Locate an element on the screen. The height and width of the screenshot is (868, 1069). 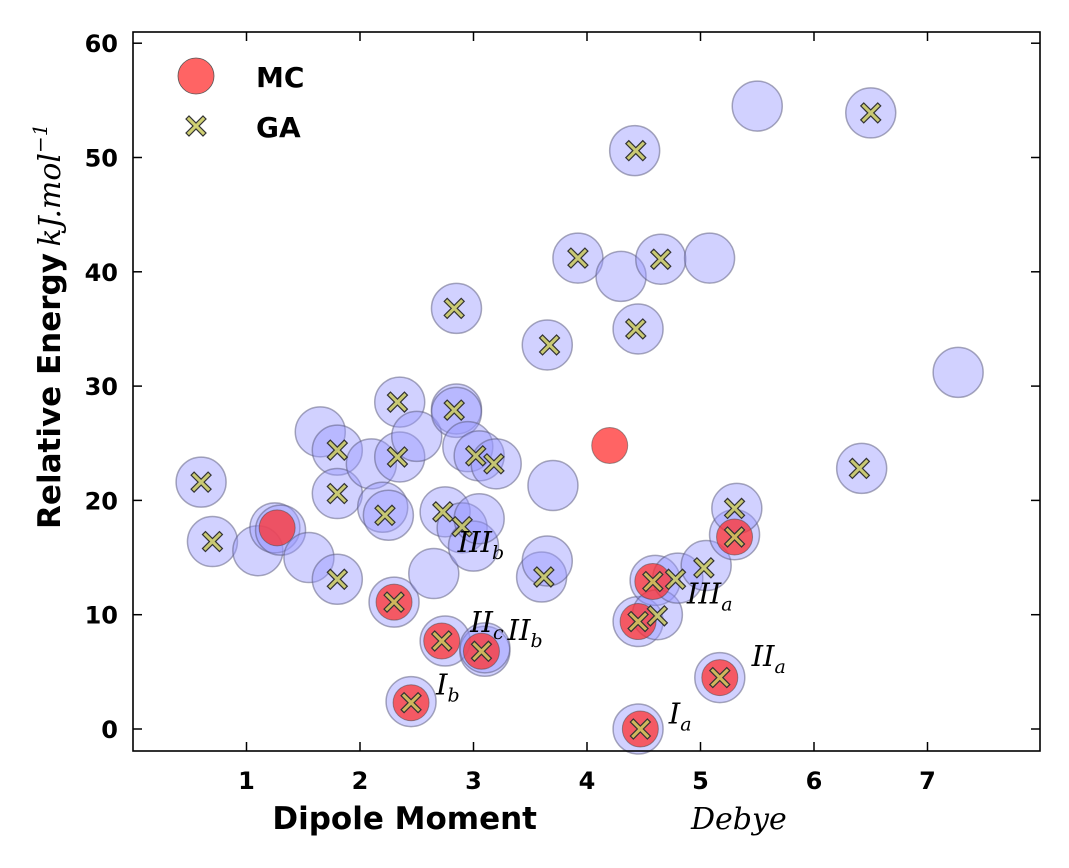
structure-label: IIIa is located at coordinates (709, 595).